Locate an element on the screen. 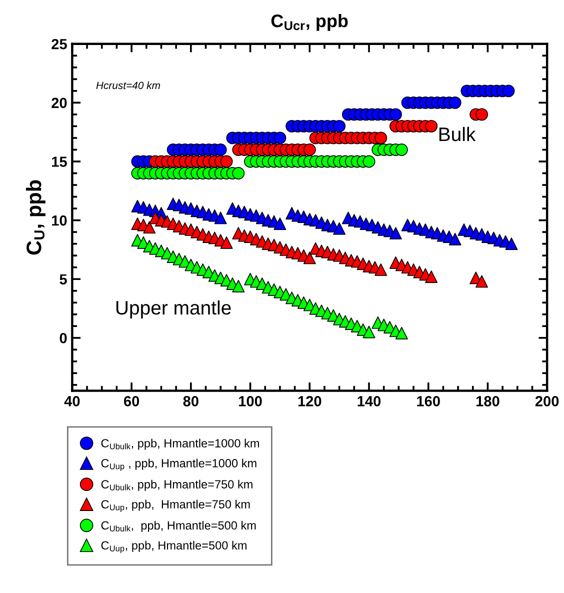  y-tick-label: 5 is located at coordinates (63, 279).